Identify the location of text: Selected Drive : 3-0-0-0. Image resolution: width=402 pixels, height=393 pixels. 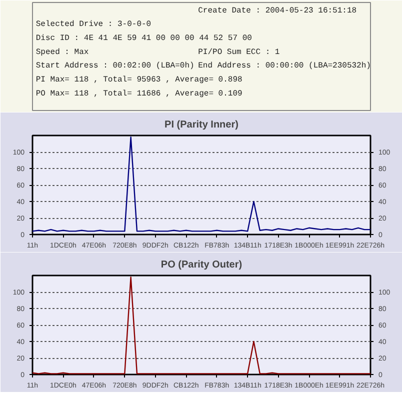
(94, 25).